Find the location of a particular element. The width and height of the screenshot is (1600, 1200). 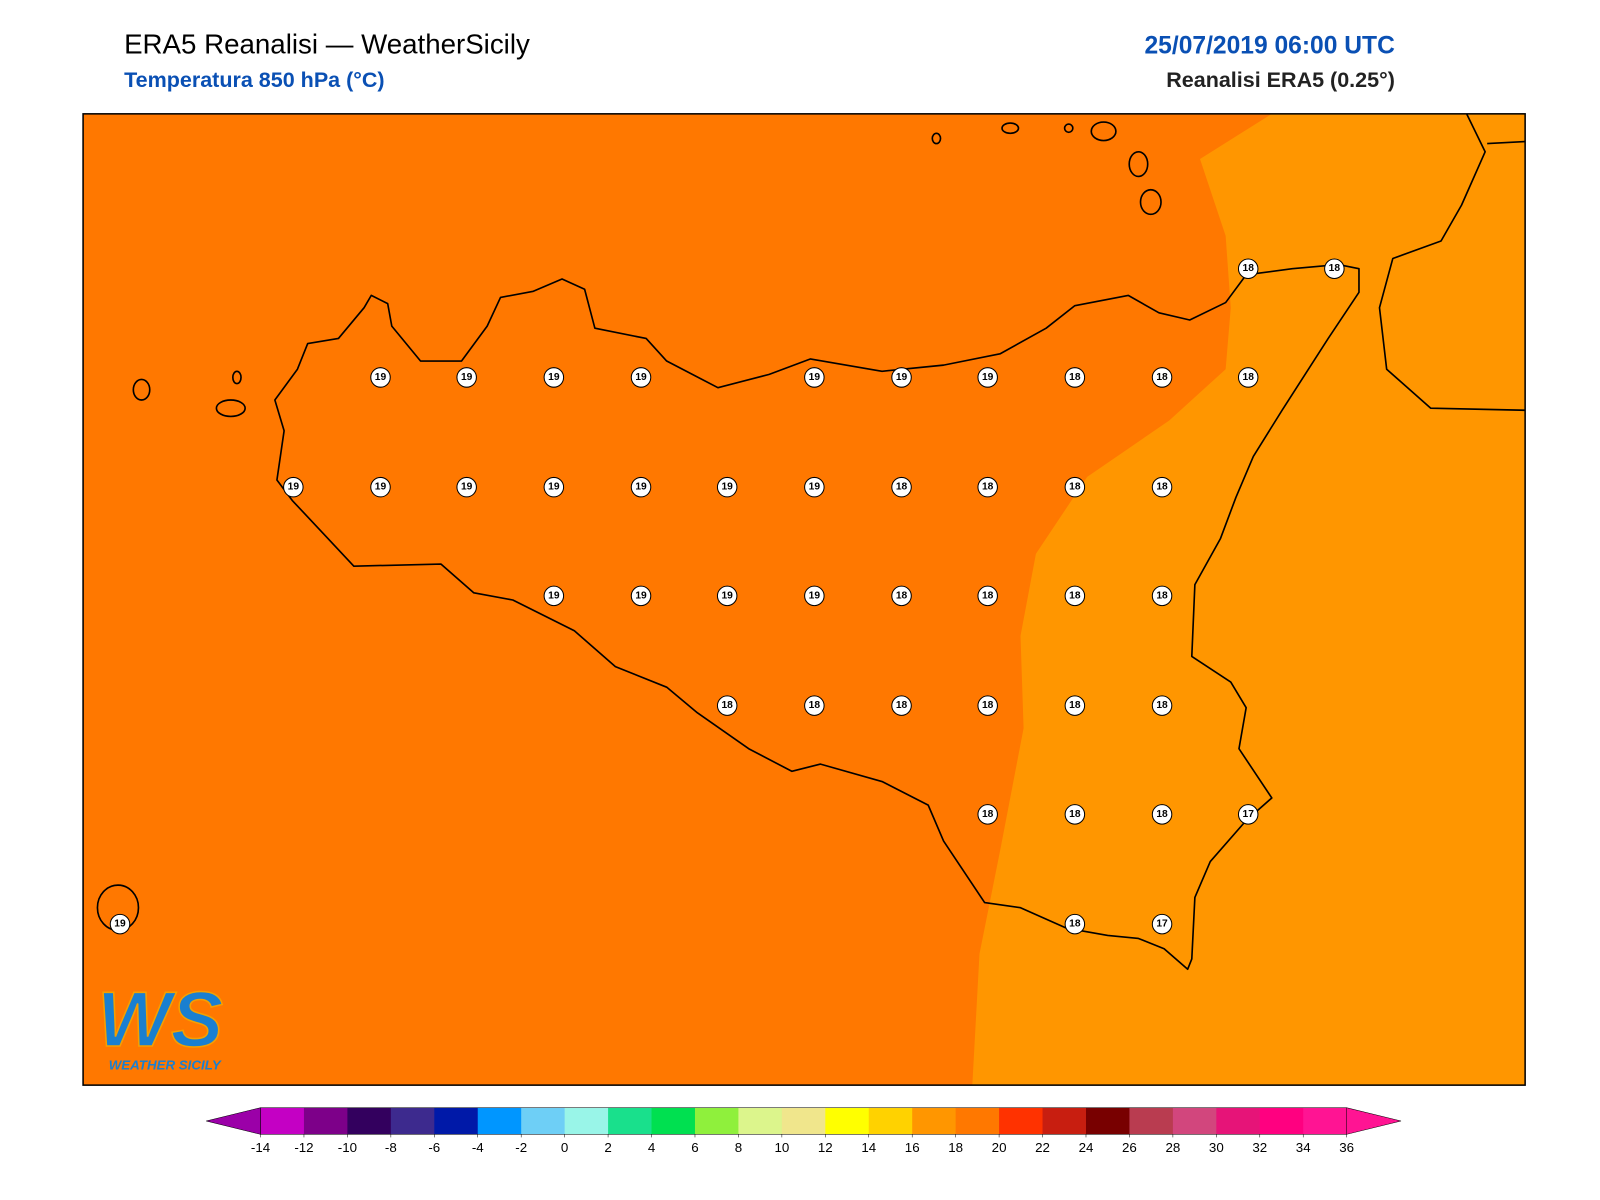

colorbar-tick-label: -4 is located at coordinates (478, 1147).